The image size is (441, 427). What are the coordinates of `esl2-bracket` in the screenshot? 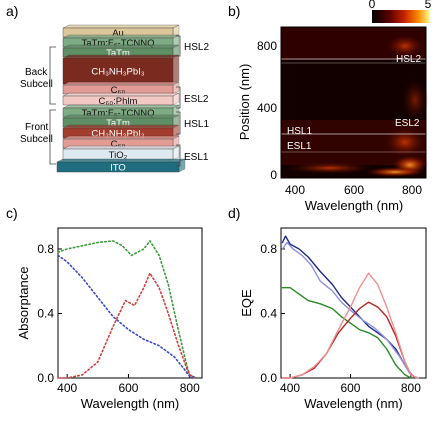 It's located at (178, 97).